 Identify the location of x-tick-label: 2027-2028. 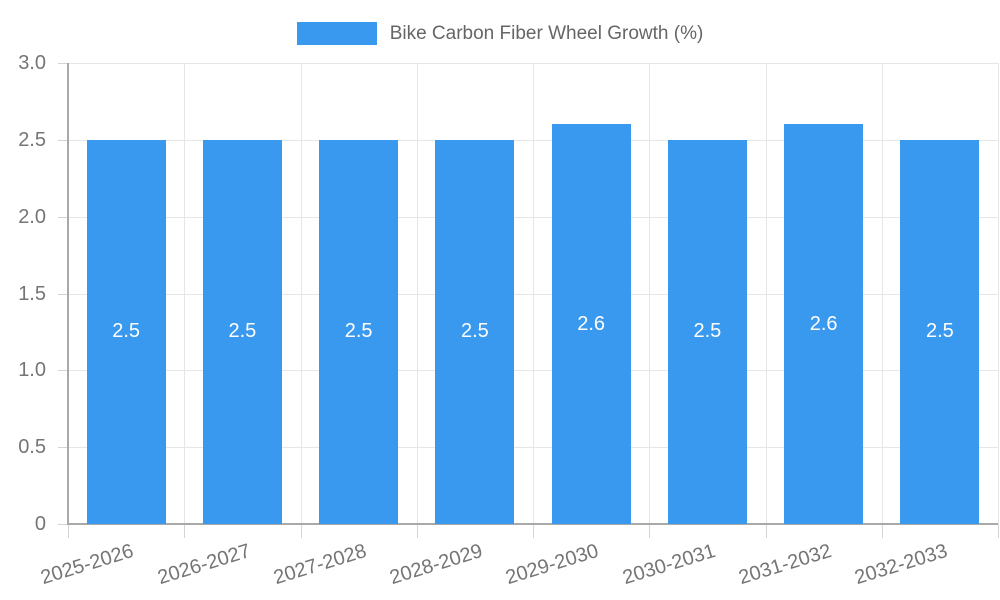
(320, 565).